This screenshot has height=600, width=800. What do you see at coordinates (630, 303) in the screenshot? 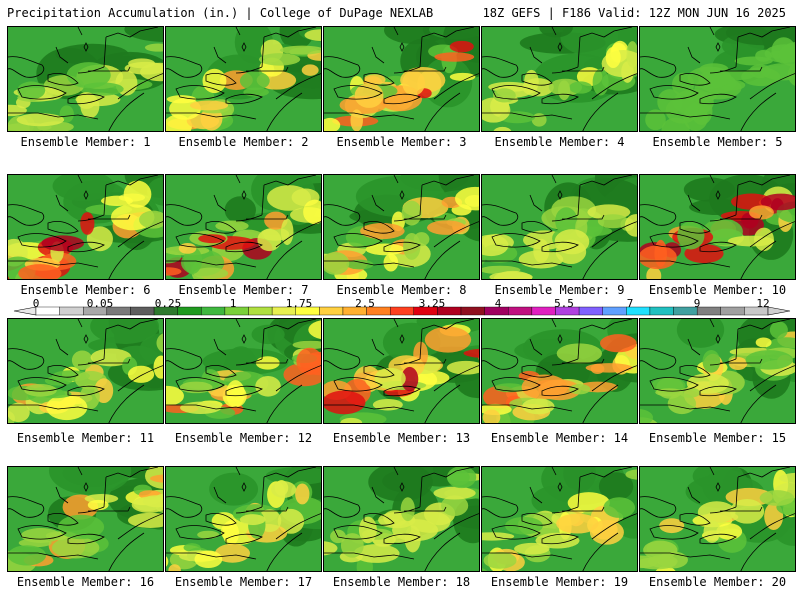
I see `colorbar-tick-label: 7` at bounding box center [630, 303].